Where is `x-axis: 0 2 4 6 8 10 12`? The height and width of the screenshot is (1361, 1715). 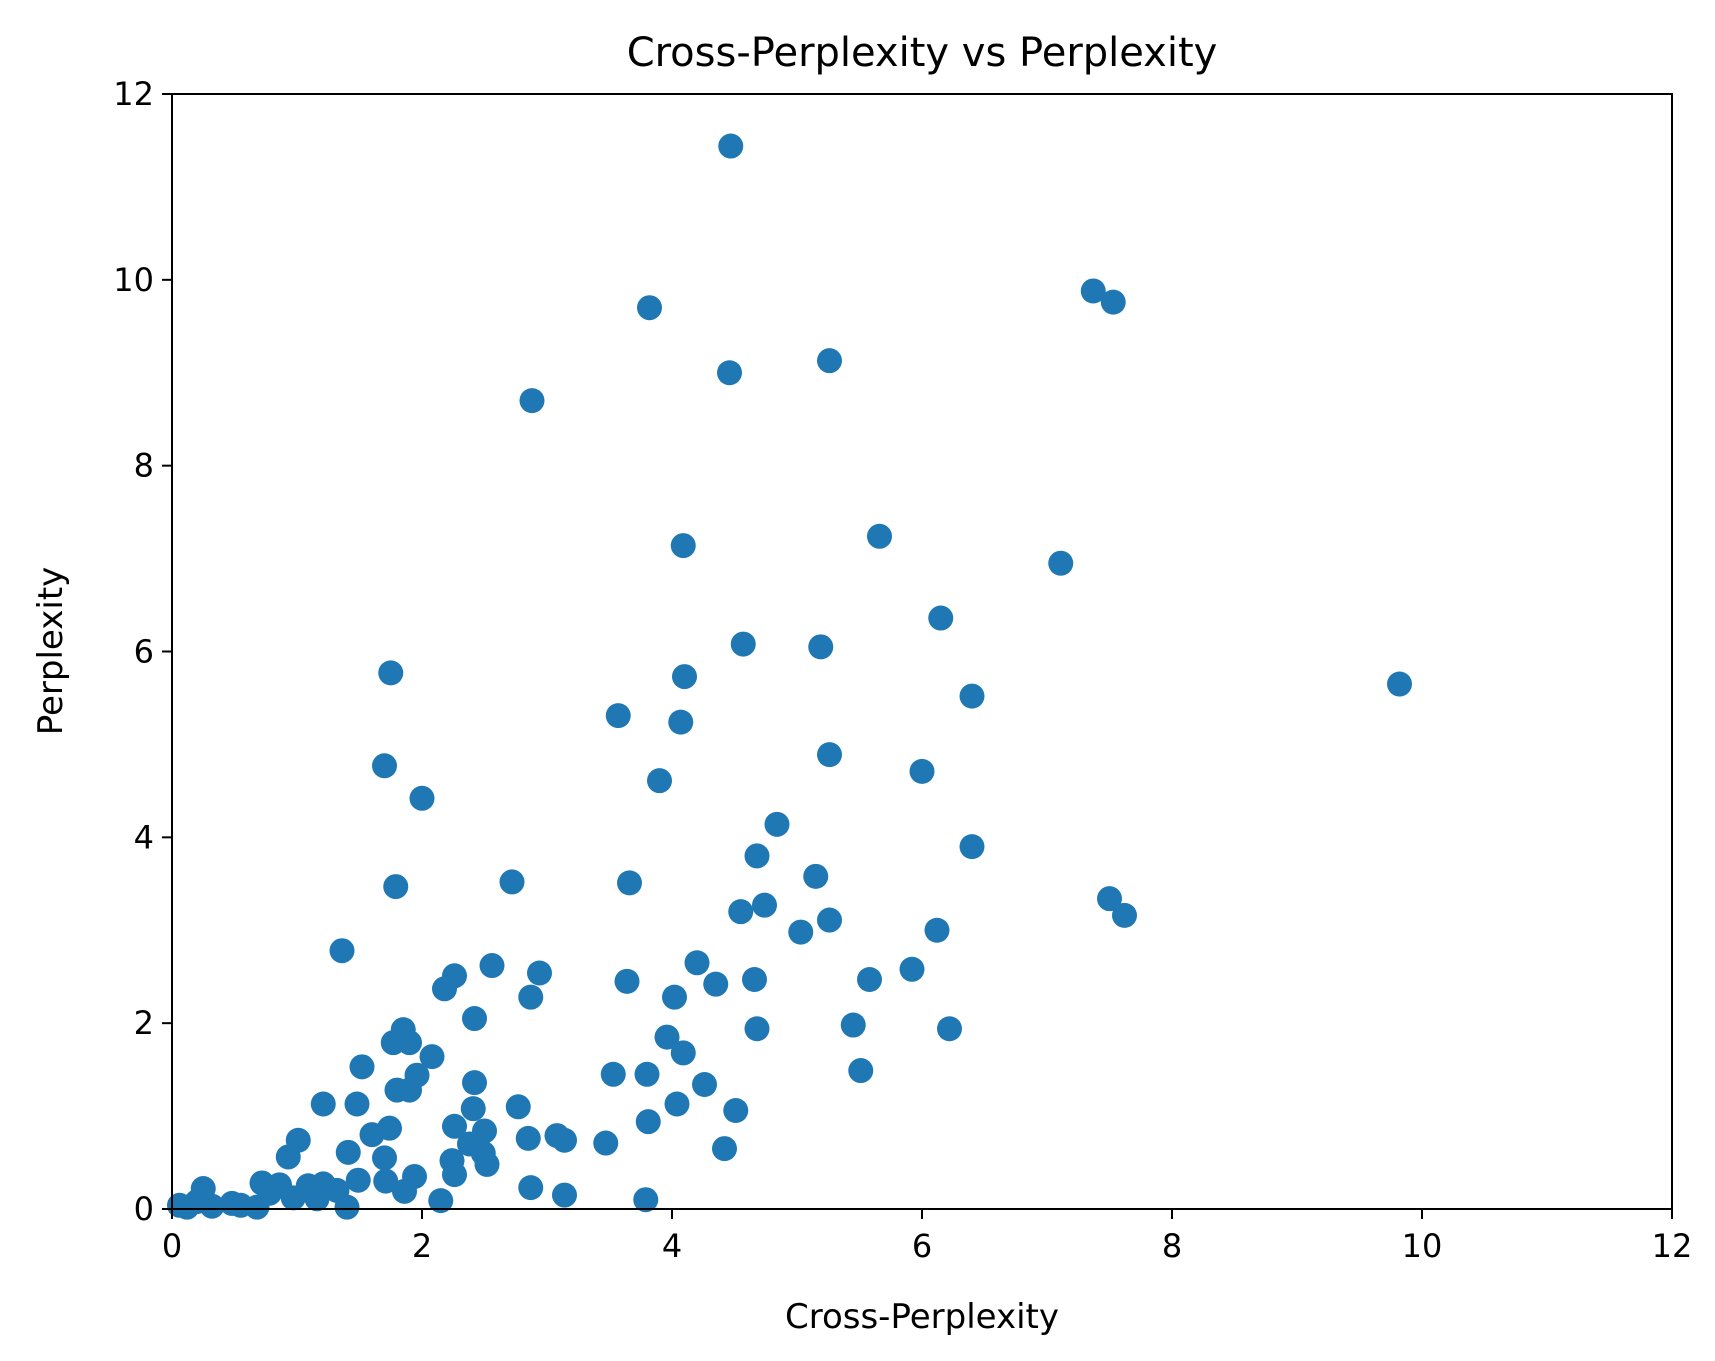 x-axis: 0 2 4 6 8 10 12 is located at coordinates (927, 1237).